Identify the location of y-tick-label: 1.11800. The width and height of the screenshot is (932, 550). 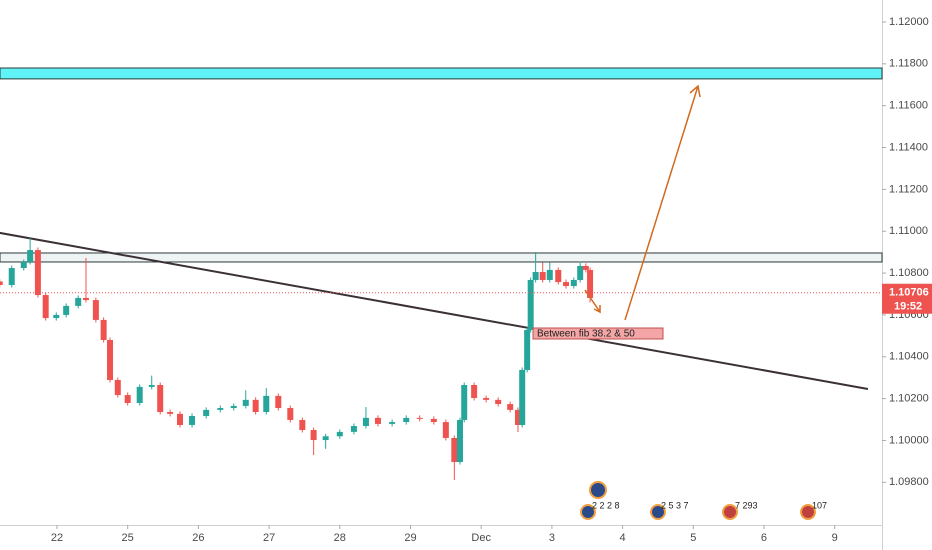
(908, 64).